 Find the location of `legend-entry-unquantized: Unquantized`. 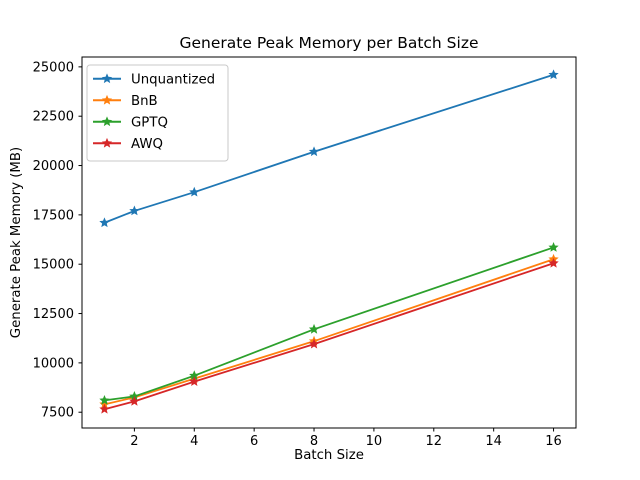

legend-entry-unquantized: Unquantized is located at coordinates (154, 79).